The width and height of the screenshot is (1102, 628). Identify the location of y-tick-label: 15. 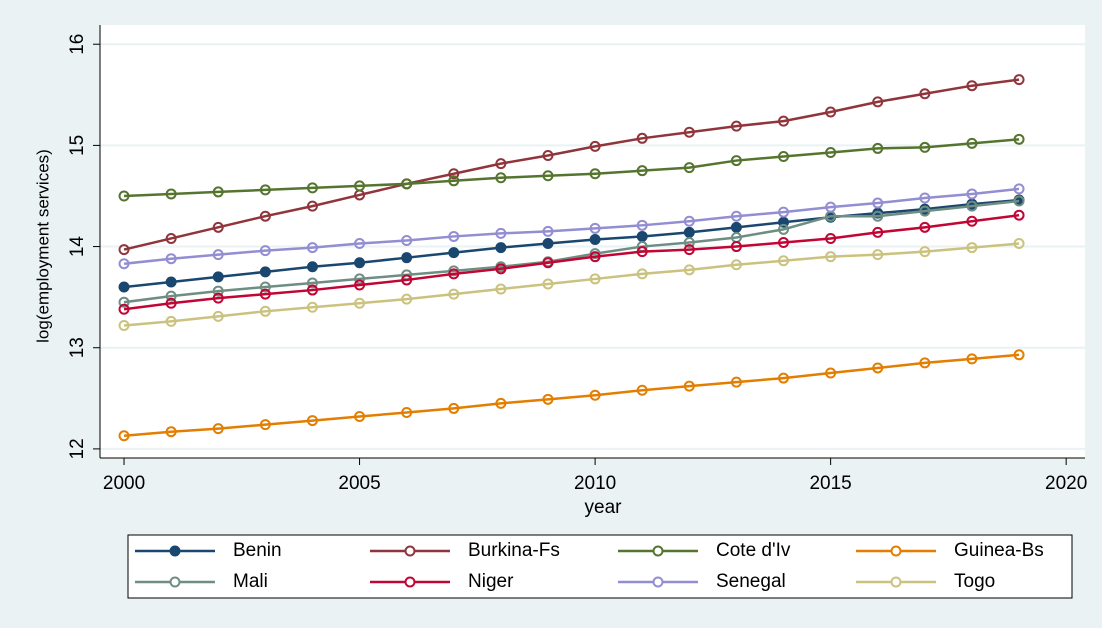
(77, 145).